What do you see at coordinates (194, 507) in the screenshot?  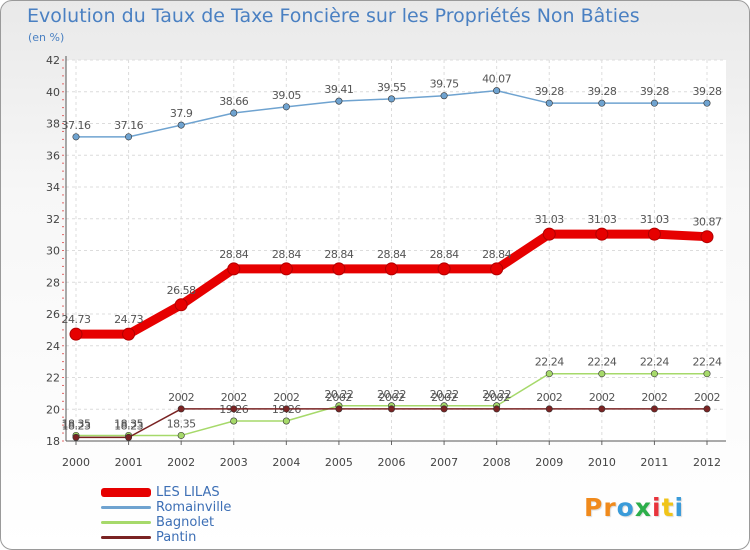 I see `legend-label: Romainville` at bounding box center [194, 507].